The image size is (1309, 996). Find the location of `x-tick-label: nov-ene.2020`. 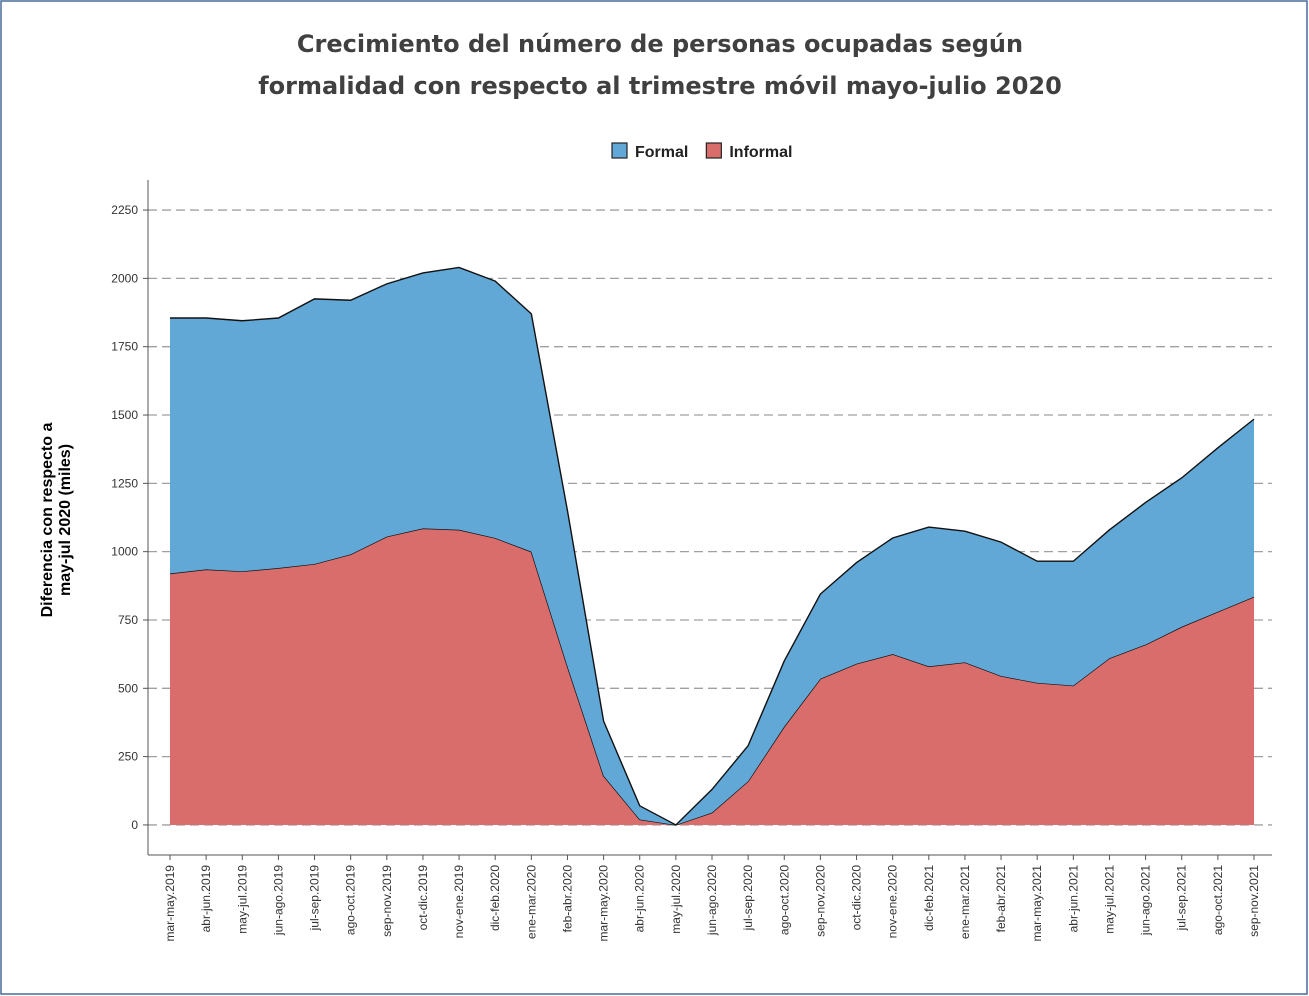

x-tick-label: nov-ene.2020 is located at coordinates (893, 902).